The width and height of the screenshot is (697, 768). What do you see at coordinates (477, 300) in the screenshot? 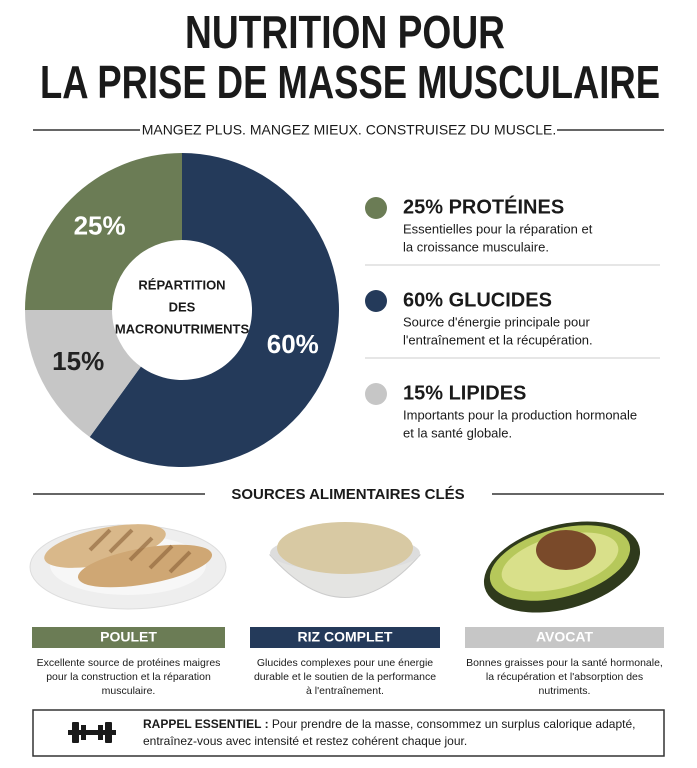
I see `legend-title: 60% GLUCIDES` at bounding box center [477, 300].